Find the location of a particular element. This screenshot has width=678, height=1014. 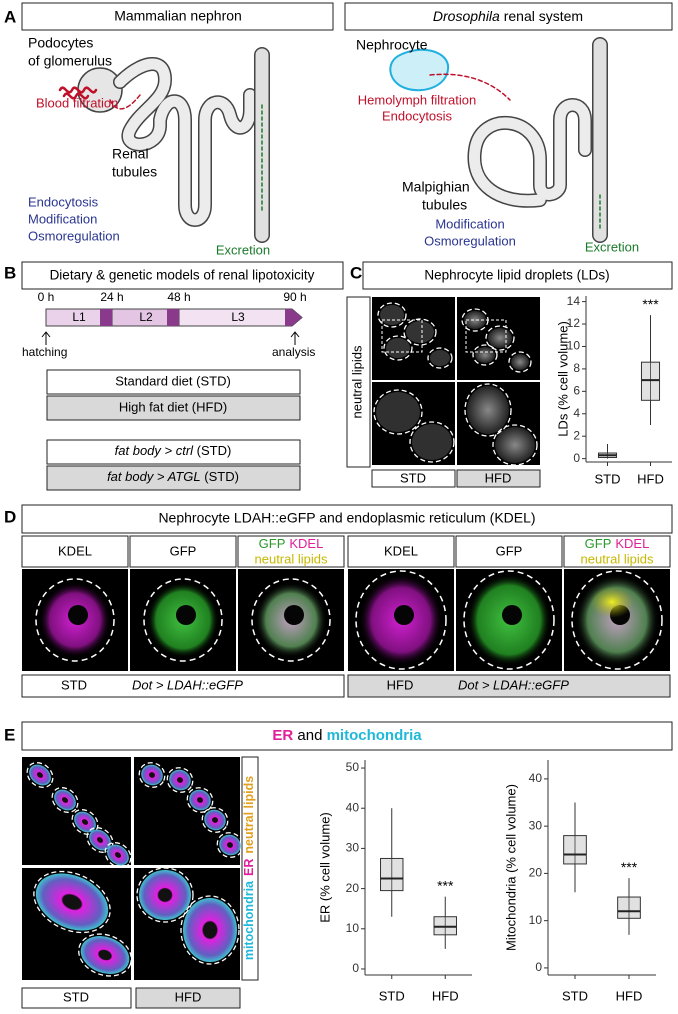

panel-label: C is located at coordinates (356, 272).